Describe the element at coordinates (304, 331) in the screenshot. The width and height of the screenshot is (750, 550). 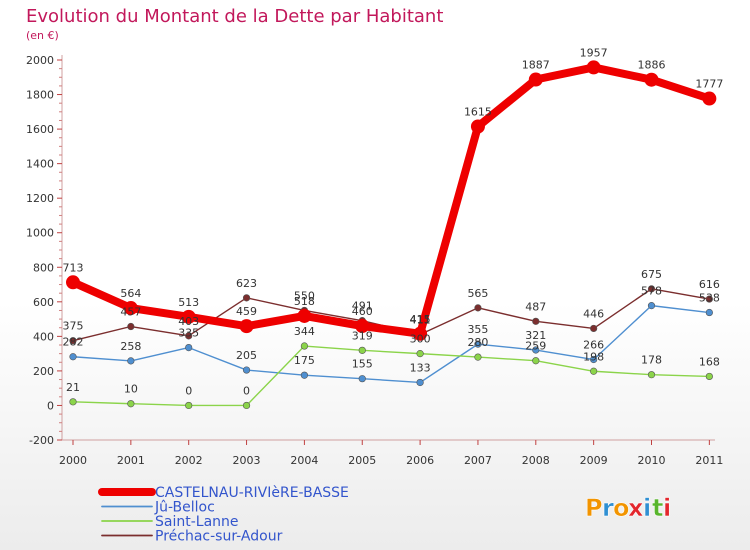
I see `data-label: 344` at that location.